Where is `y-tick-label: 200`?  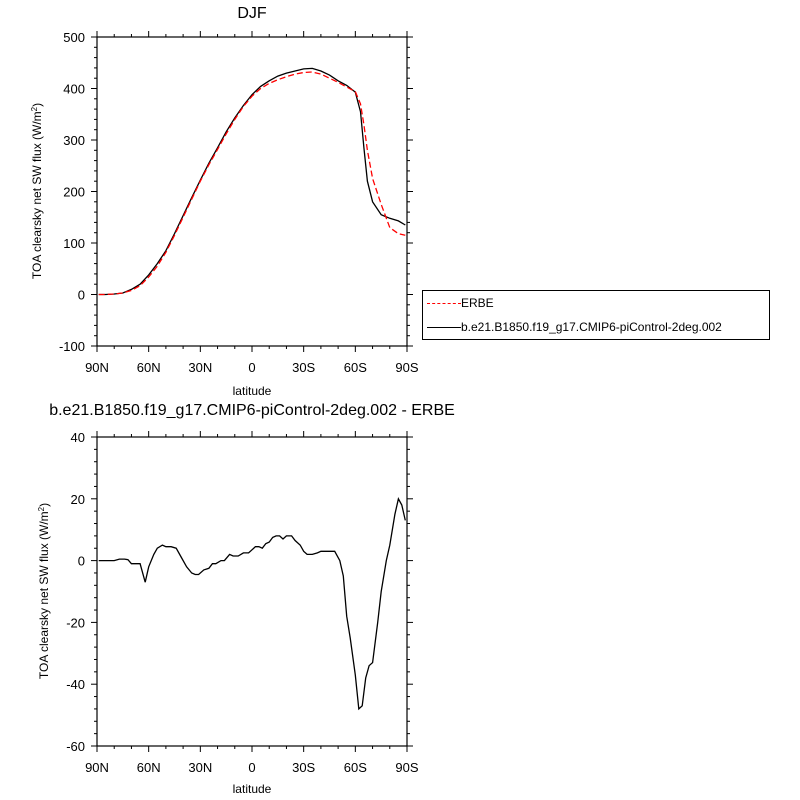 y-tick-label: 200 is located at coordinates (74, 192).